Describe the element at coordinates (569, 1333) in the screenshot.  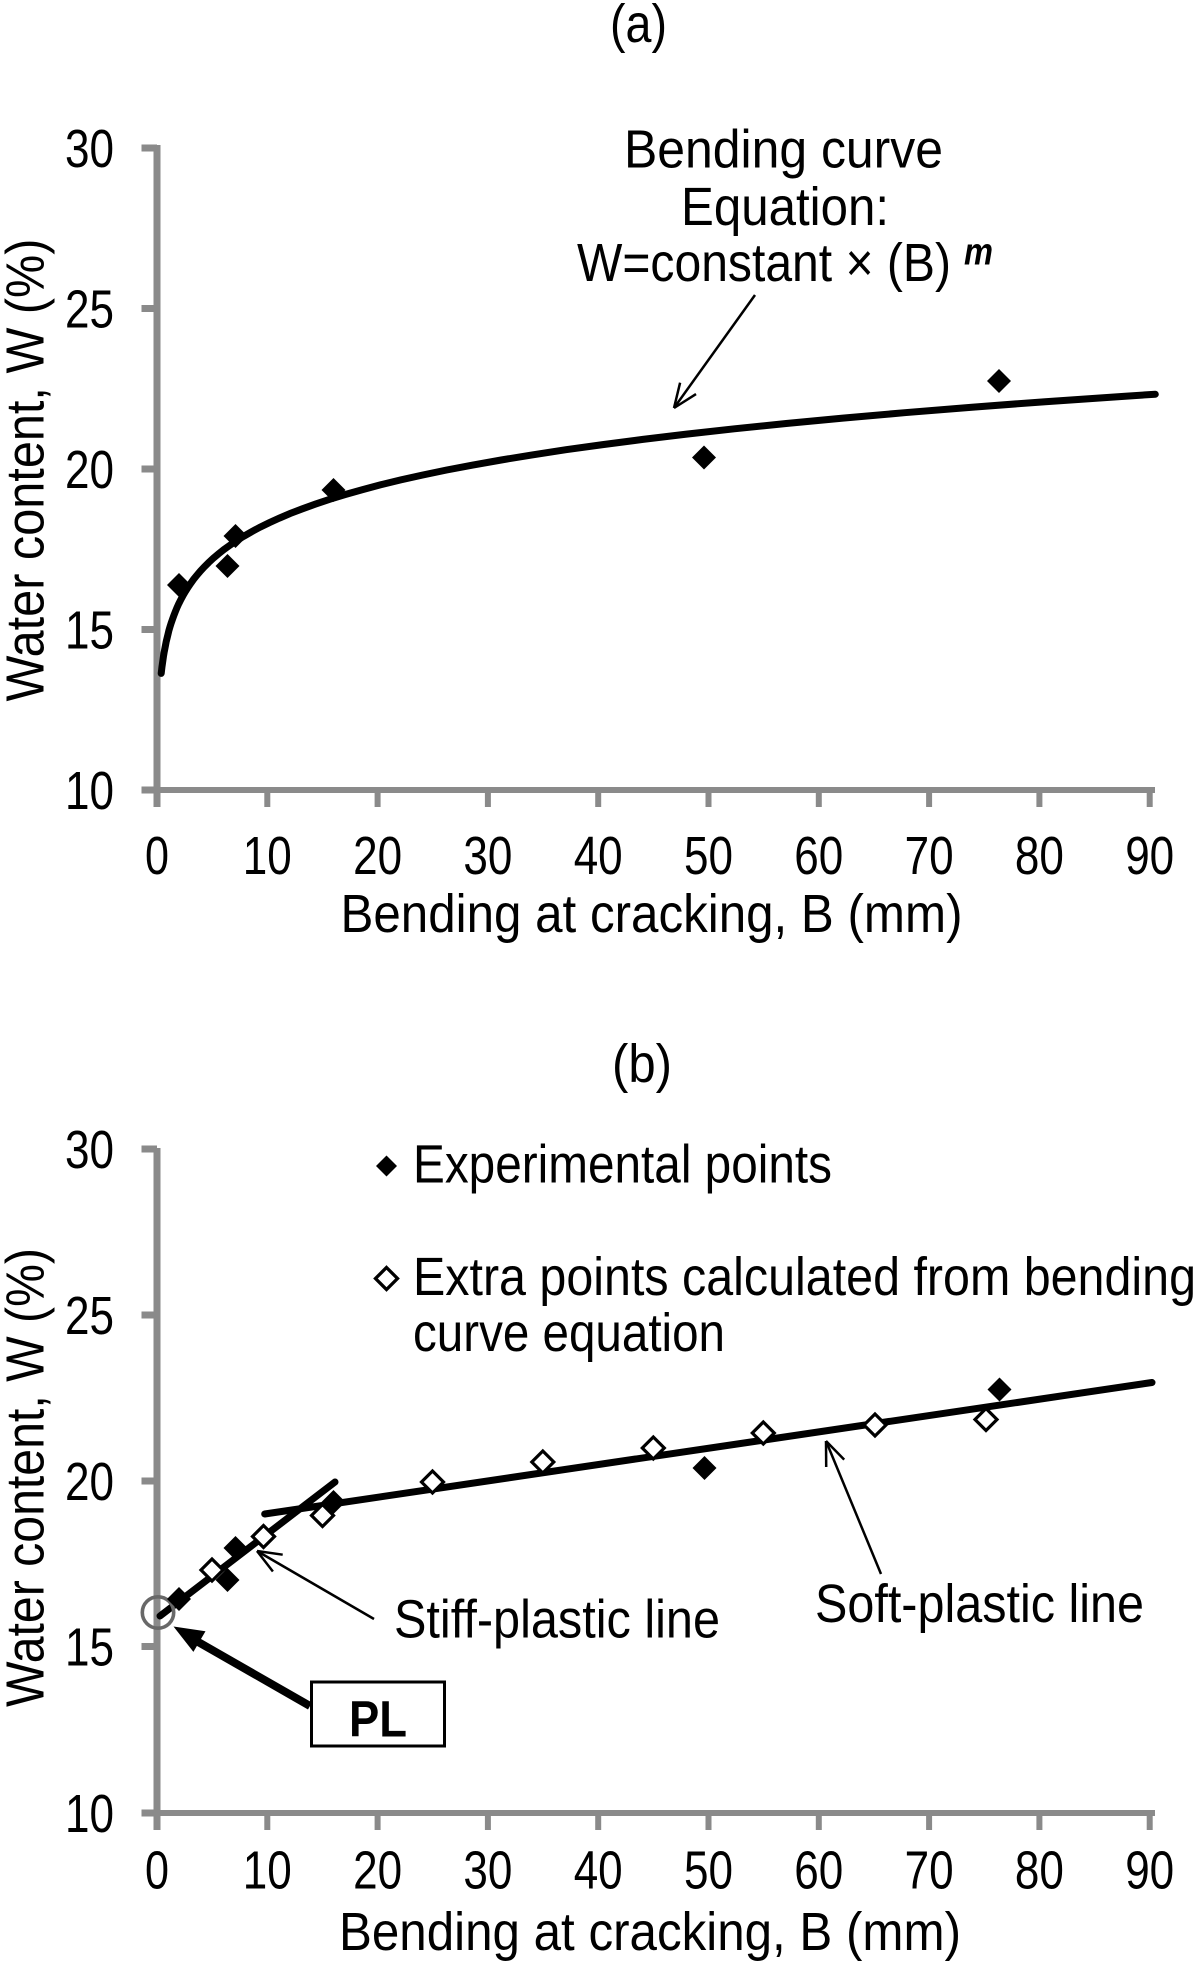
I see `svg-text: curve equation` at that location.